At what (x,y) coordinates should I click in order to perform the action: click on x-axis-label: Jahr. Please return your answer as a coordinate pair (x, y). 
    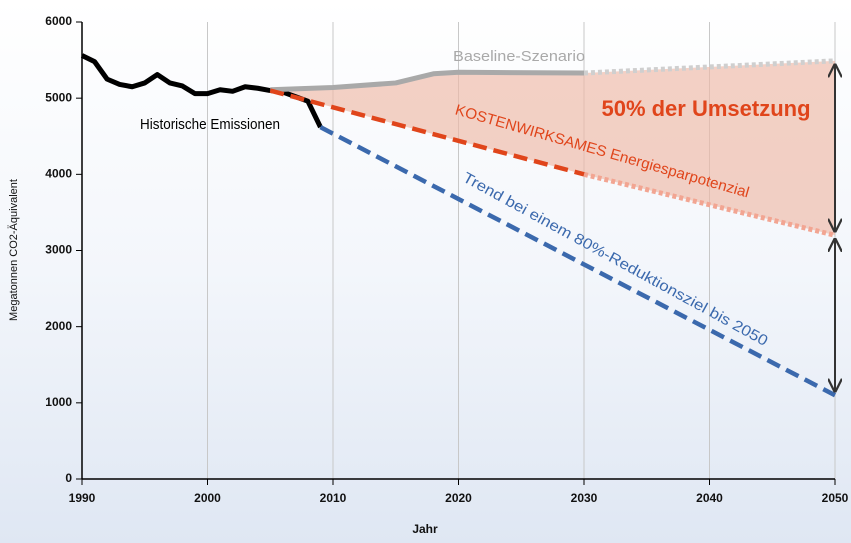
    Looking at the image, I should click on (425, 529).